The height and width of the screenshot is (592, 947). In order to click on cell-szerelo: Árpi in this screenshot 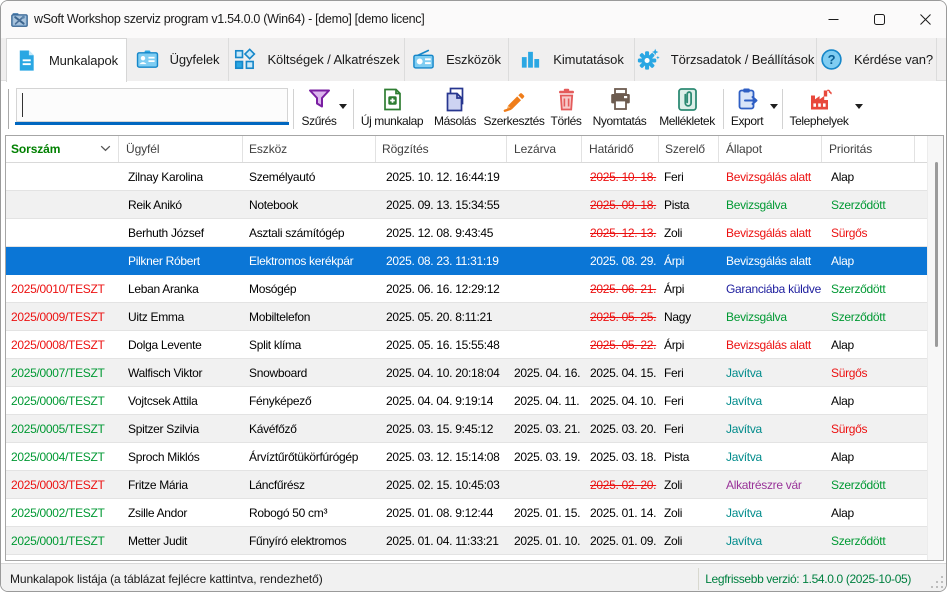, I will do `click(674, 261)`.